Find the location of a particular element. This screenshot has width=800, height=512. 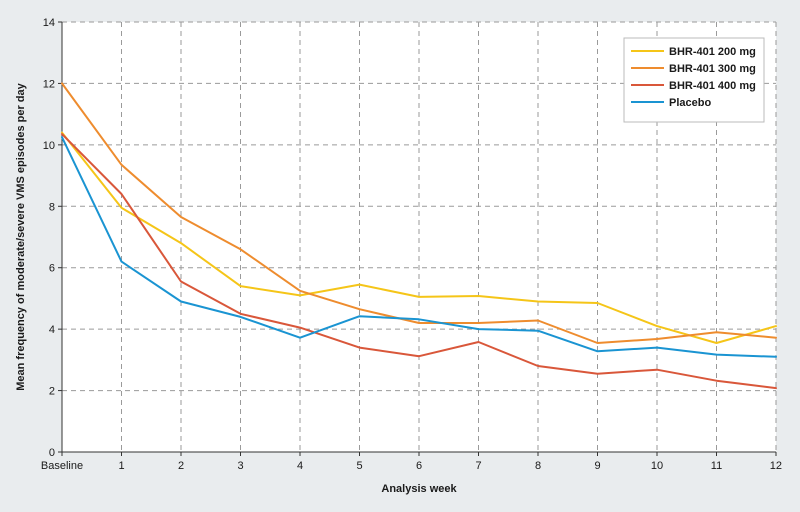

legend-label: BHR-401 200 mg is located at coordinates (712, 52).